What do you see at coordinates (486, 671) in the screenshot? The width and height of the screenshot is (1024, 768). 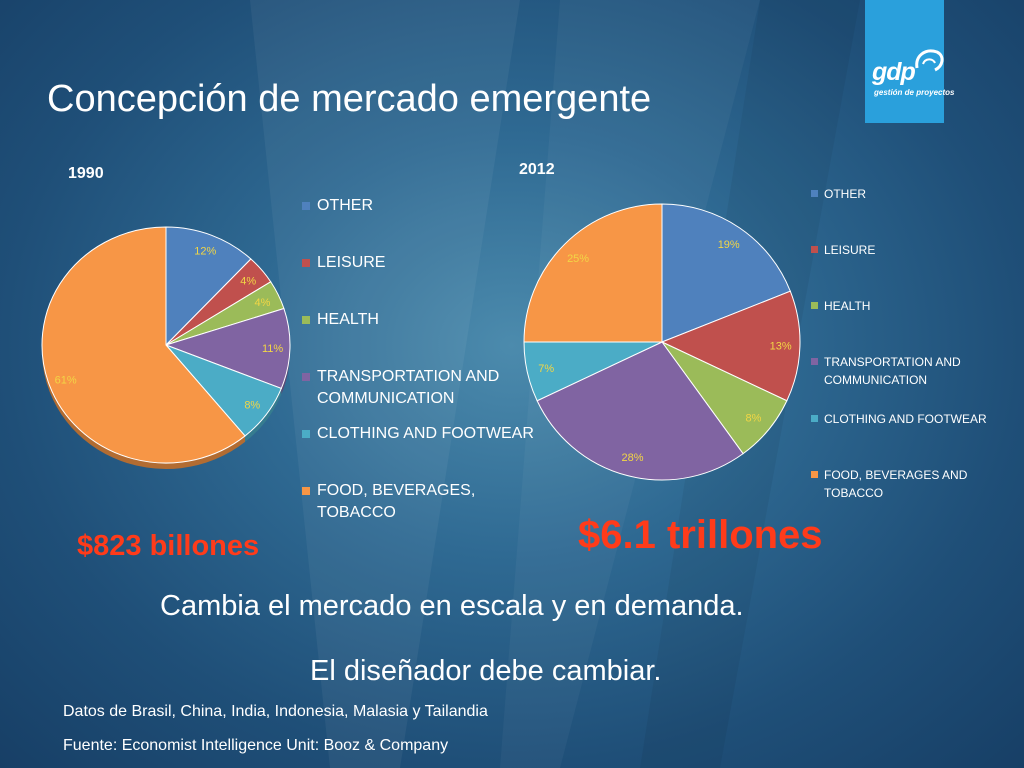 I see `tagline-designer-change: El diseñador debe cambiar.` at bounding box center [486, 671].